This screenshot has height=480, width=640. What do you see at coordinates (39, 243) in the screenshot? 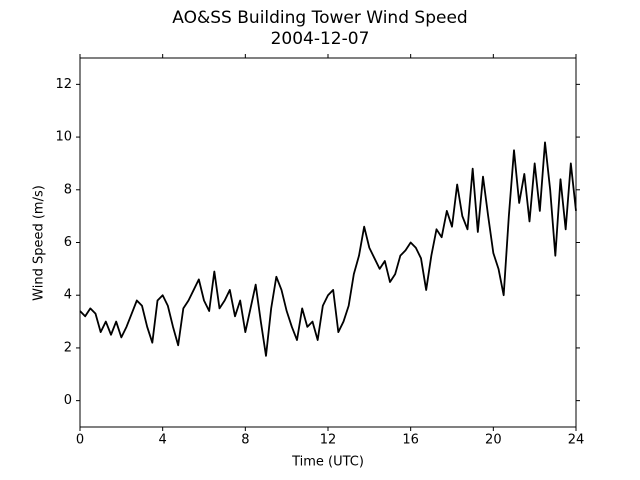
I see `y-axis-label: Wind Speed (m/s)` at bounding box center [39, 243].